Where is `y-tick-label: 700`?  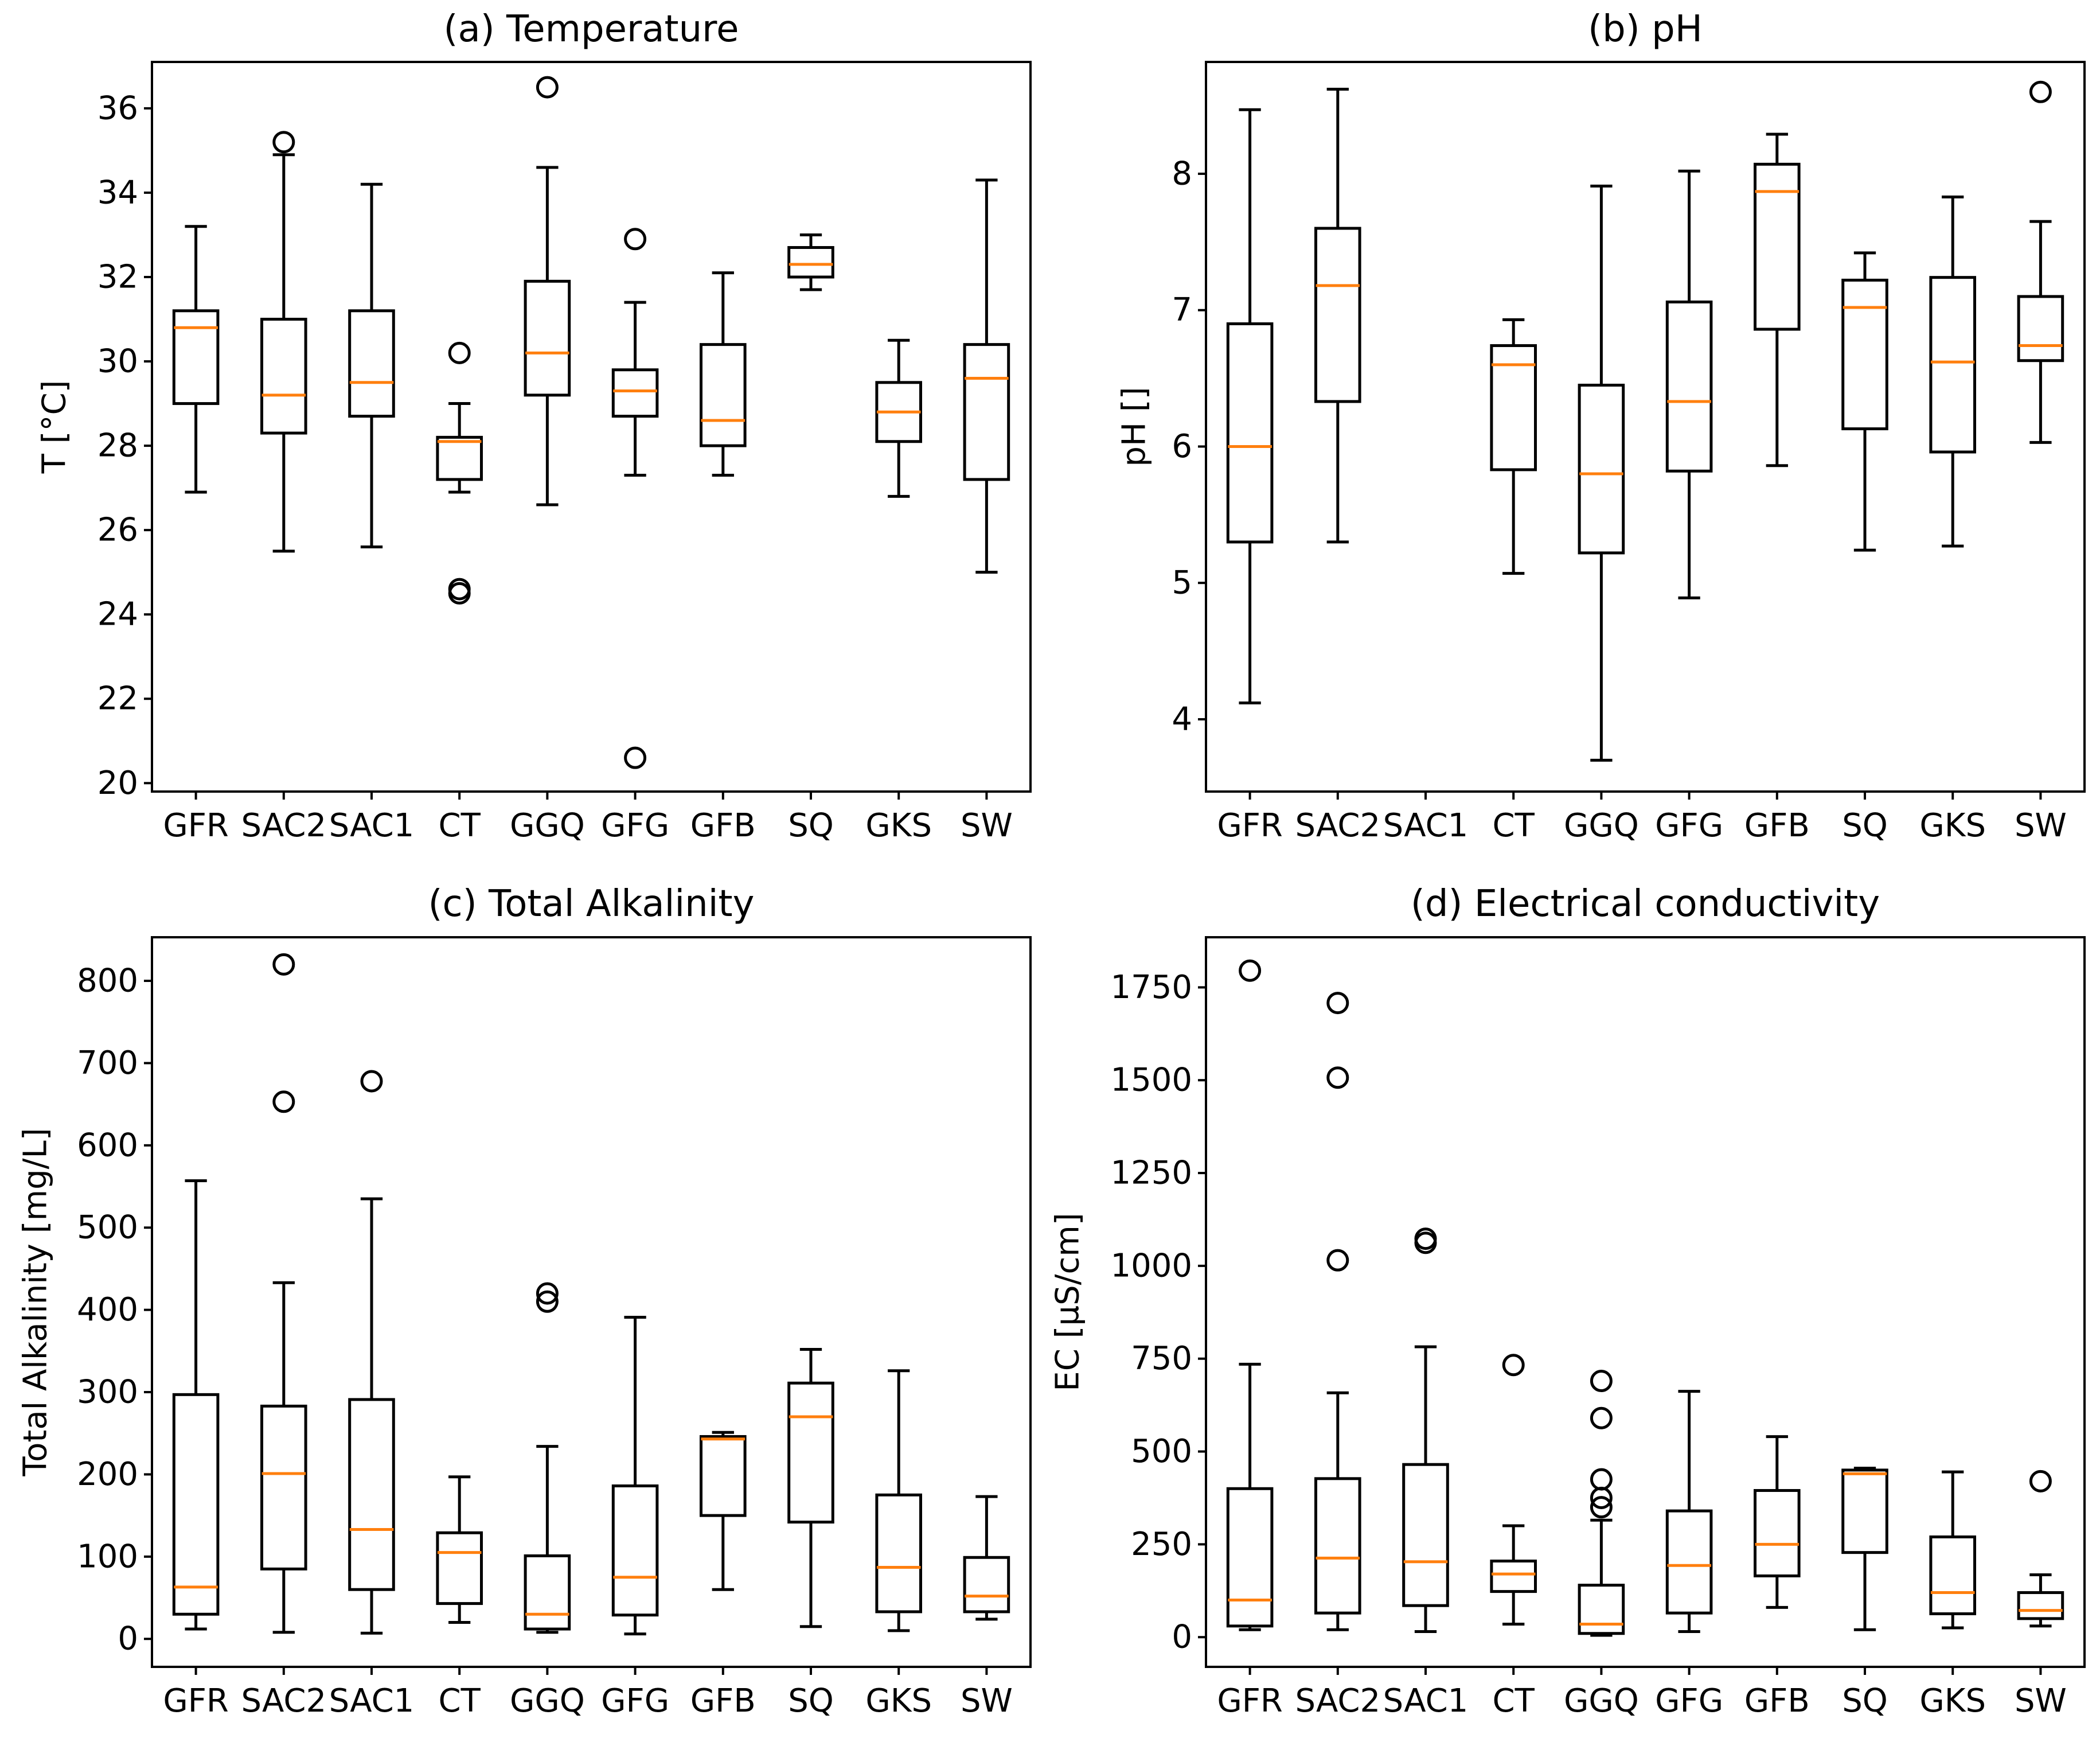
y-tick-label: 700 is located at coordinates (107, 1063).